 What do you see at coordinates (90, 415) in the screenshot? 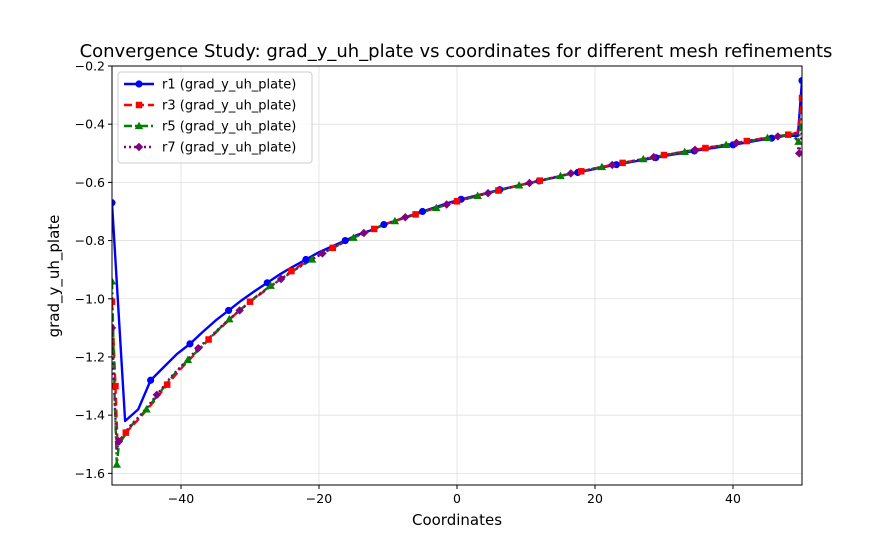
I see `y-tick-label: −1.4` at bounding box center [90, 415].